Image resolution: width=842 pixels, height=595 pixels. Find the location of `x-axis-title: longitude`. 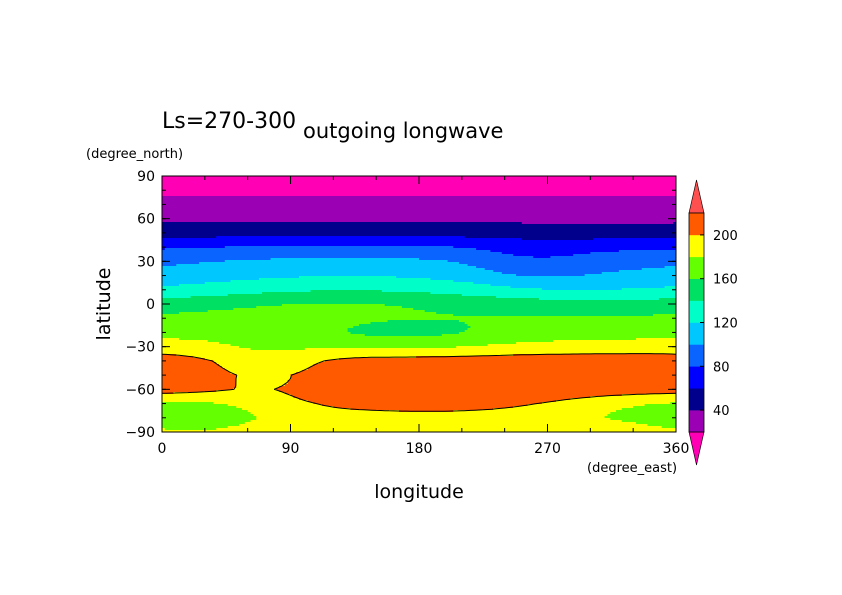

x-axis-title: longitude is located at coordinates (419, 492).